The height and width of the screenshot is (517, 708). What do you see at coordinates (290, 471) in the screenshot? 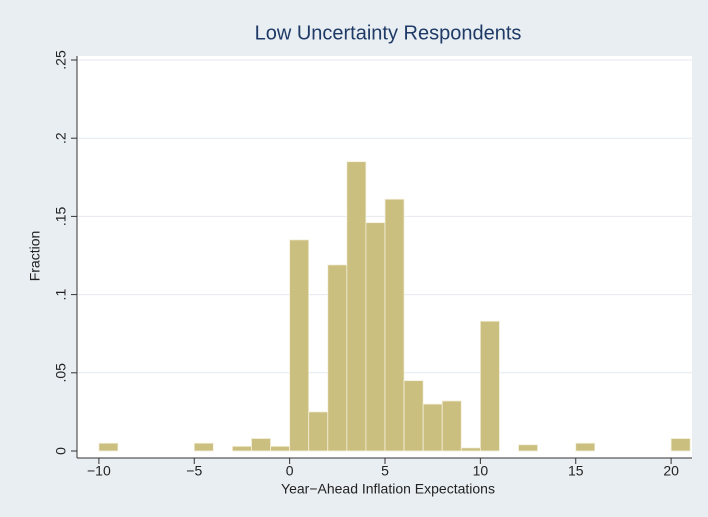
I see `x-tick-label: 0` at bounding box center [290, 471].